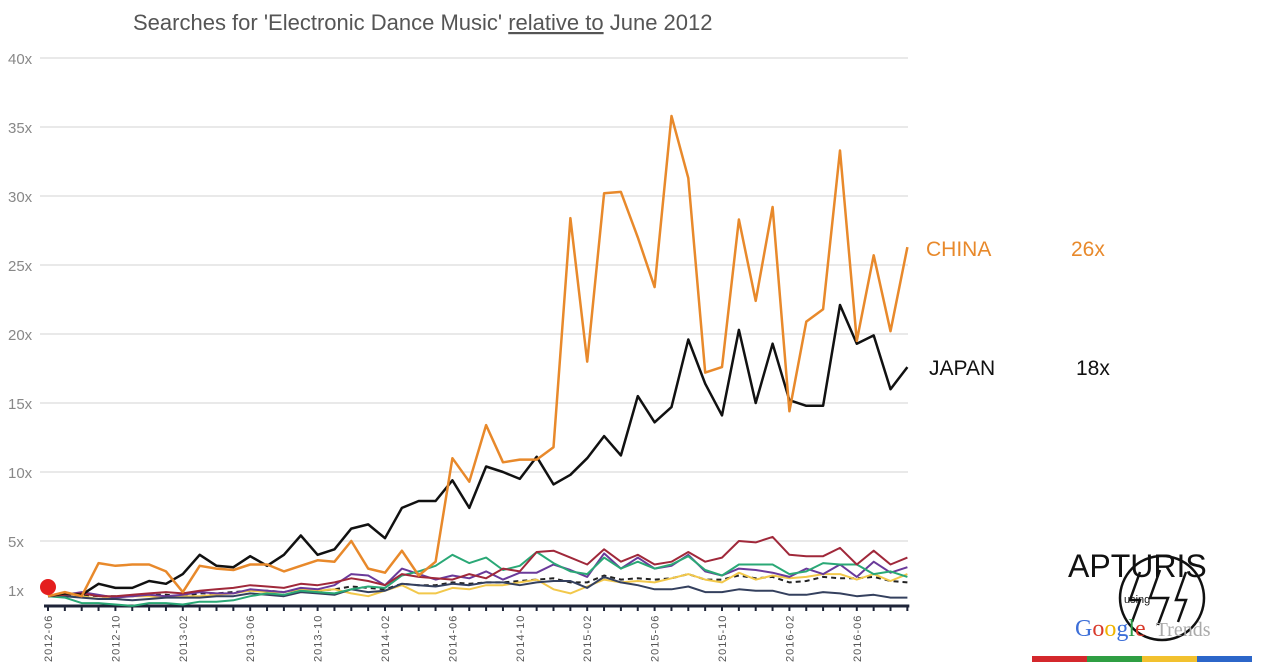  Describe the element at coordinates (1158, 597) in the screenshot. I see `logo-bolt-icon` at that location.